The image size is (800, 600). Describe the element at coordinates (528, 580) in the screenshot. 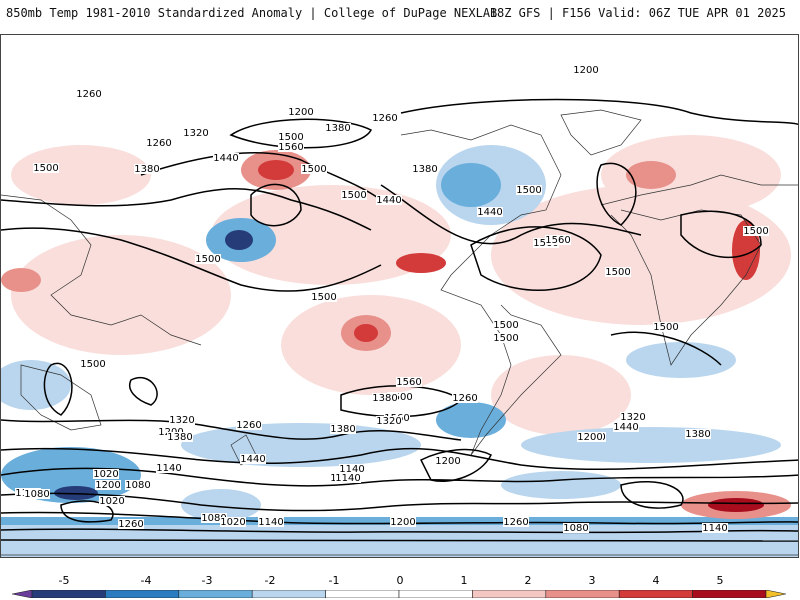

I see `colorbar-tick-label: 2` at that location.